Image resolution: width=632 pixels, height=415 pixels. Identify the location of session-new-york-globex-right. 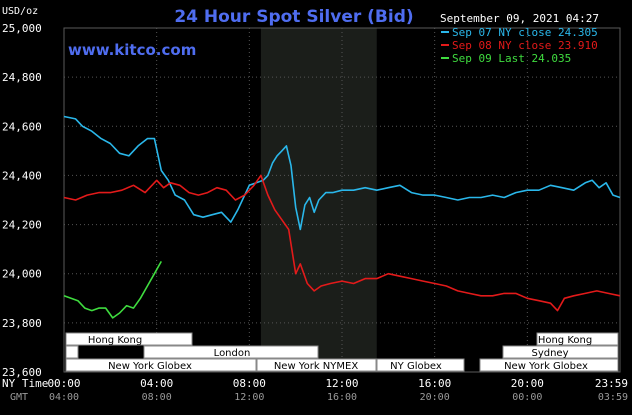
(549, 365).